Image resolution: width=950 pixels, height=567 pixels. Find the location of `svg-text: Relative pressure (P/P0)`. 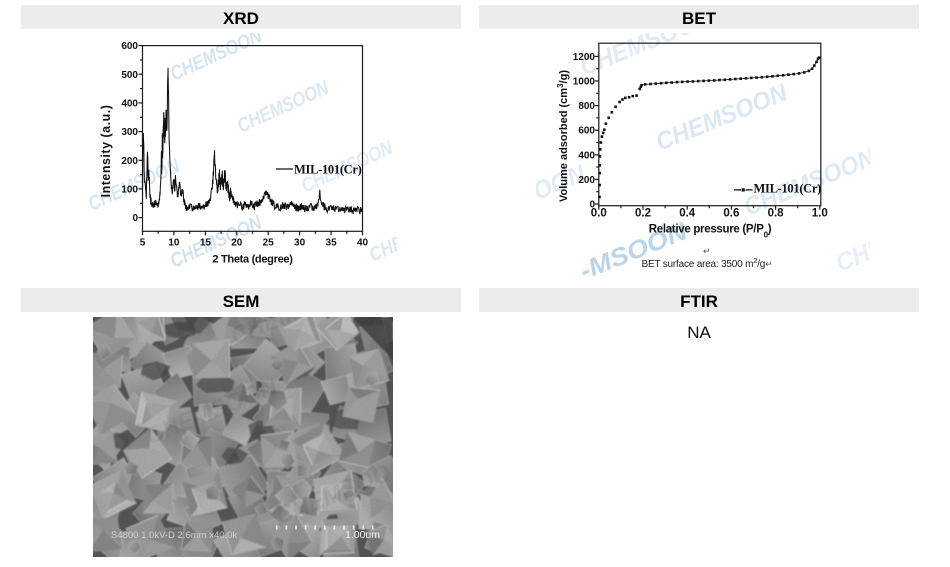

svg-text: Relative pressure (P/P0) is located at coordinates (710, 232).